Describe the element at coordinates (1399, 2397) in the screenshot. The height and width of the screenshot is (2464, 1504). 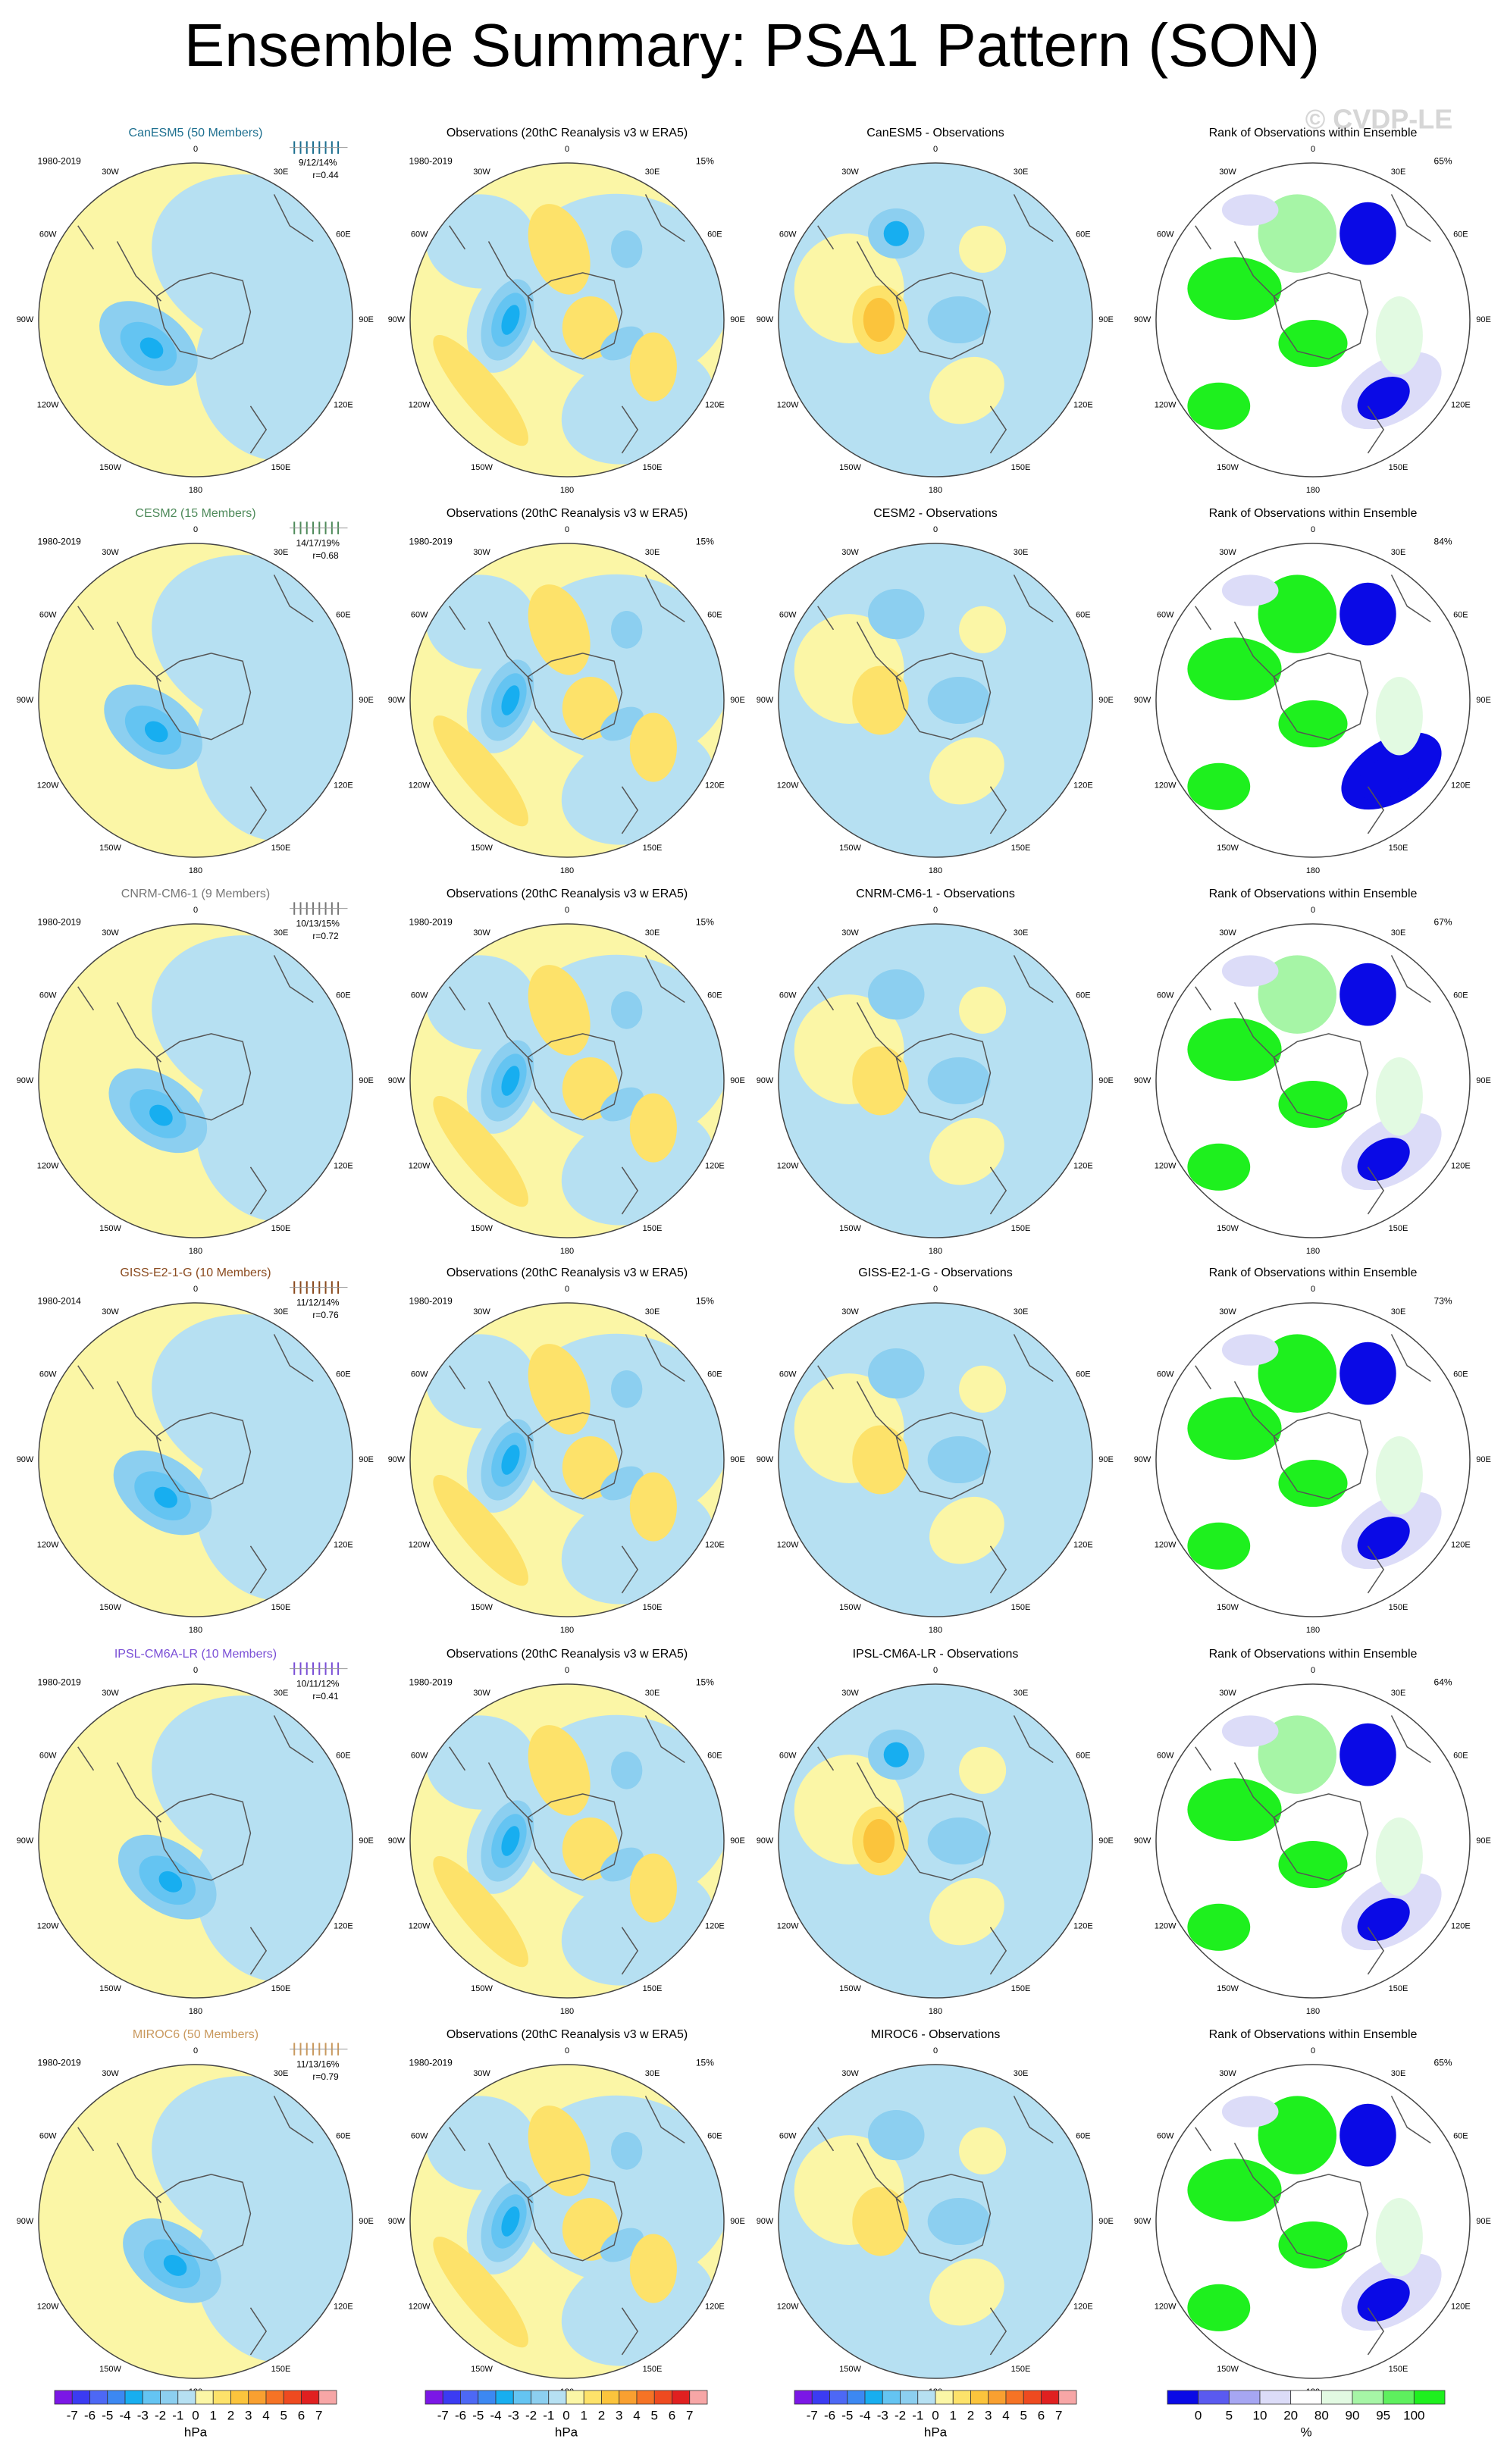
I see `rank-colorbar-box` at that location.